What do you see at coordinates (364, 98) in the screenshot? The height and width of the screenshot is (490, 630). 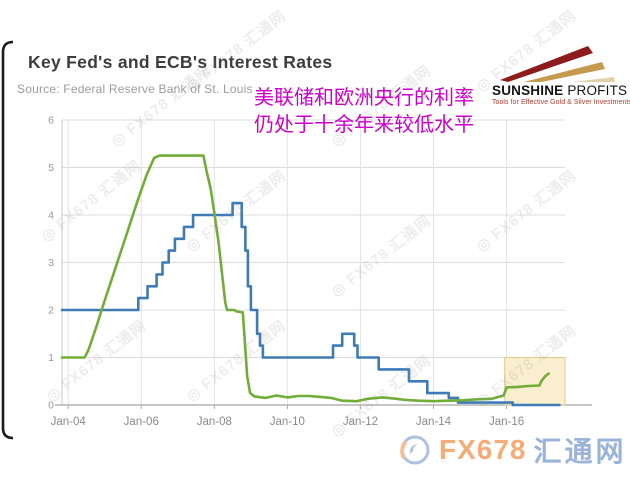 I see `annotation-line-1: 美联储和欧洲央行的利率` at bounding box center [364, 98].